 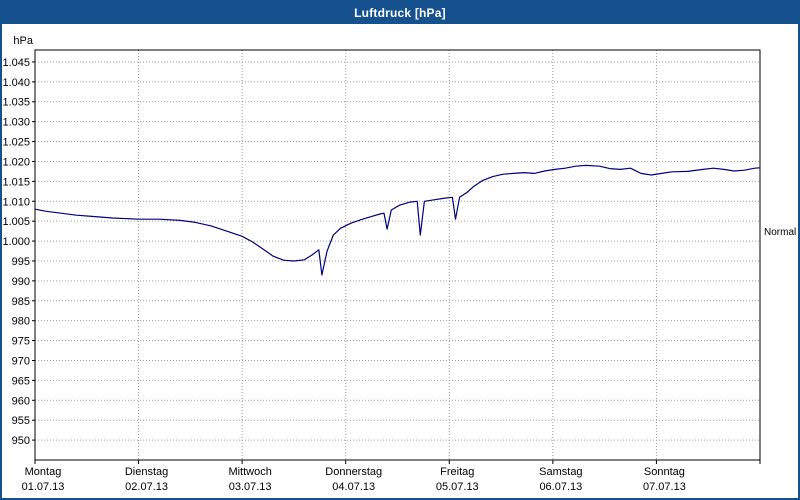 What do you see at coordinates (16, 162) in the screenshot?
I see `y-tick-label: 1.020` at bounding box center [16, 162].